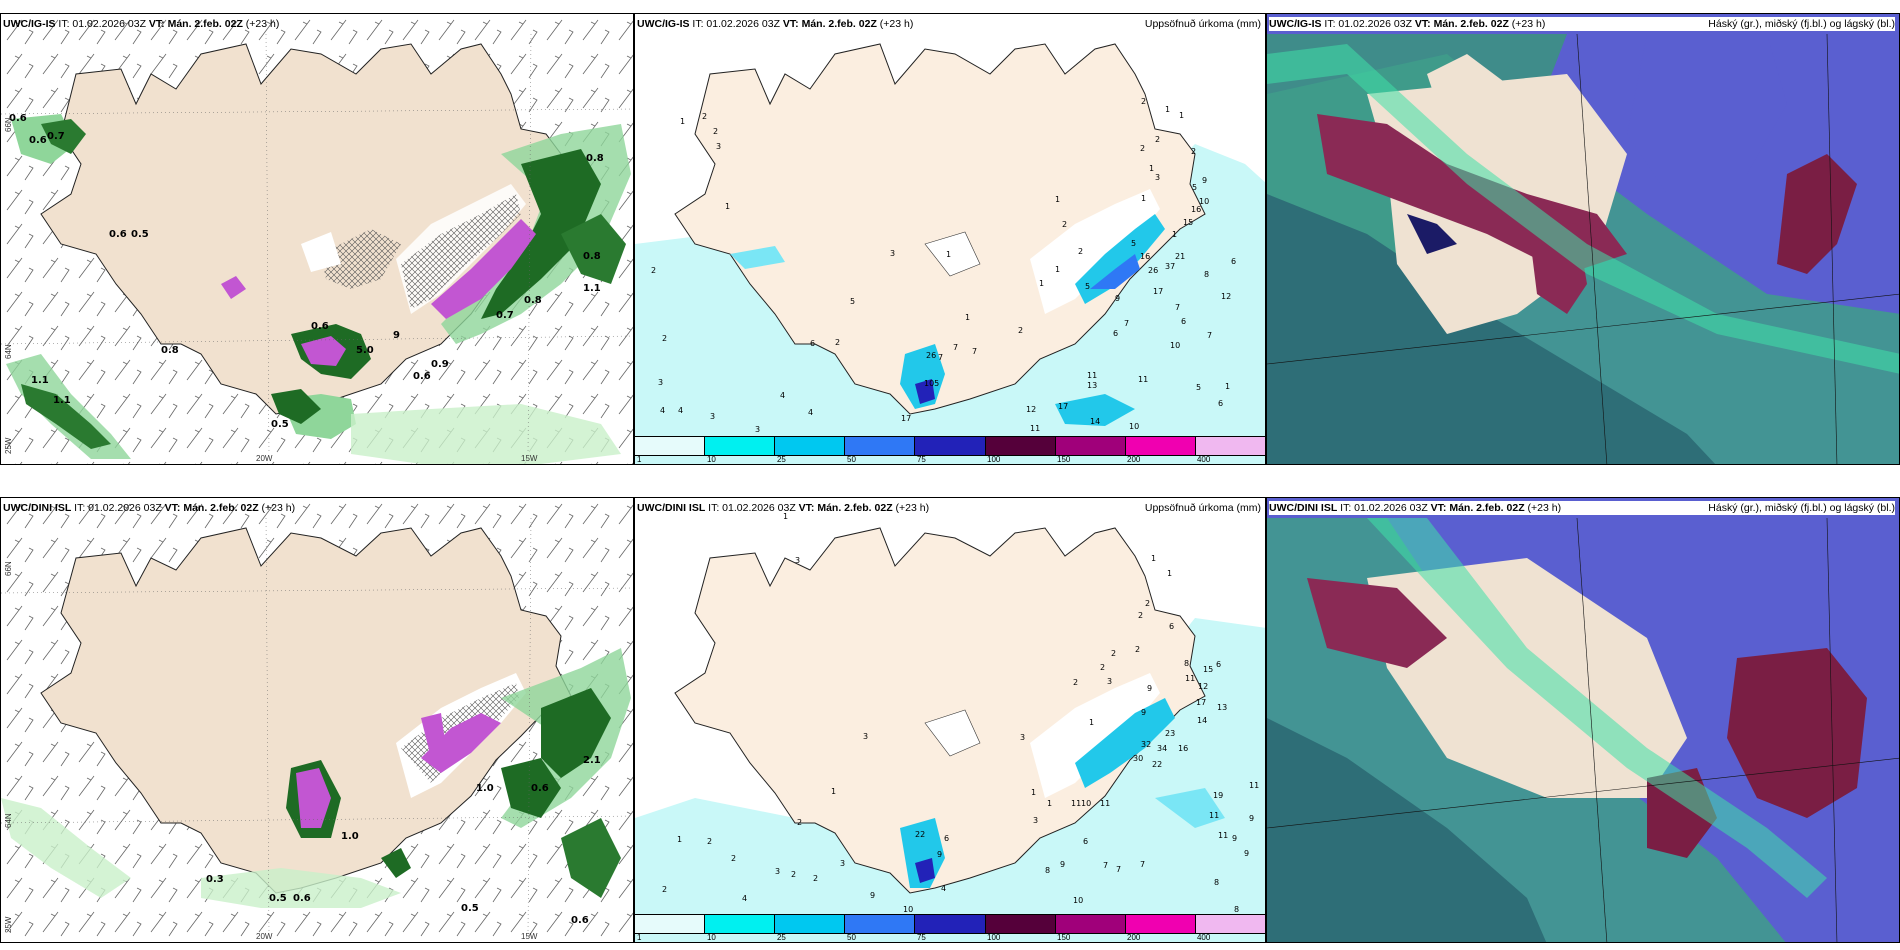 This screenshot has width=1900, height=950. Describe the element at coordinates (505, 315) in the screenshot. I see `map-value-label: 0.7` at that location.